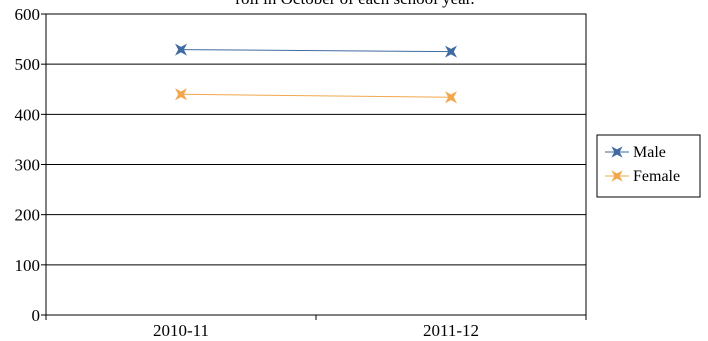 This screenshot has height=341, width=708. Describe the element at coordinates (617, 176) in the screenshot. I see `legend-marker-female` at that location.